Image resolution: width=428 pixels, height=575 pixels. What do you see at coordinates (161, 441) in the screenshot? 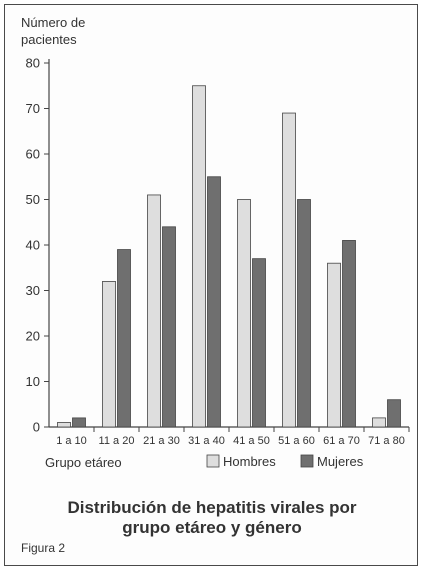
I see `x-tick-label-3: 21 a 30` at bounding box center [161, 441].